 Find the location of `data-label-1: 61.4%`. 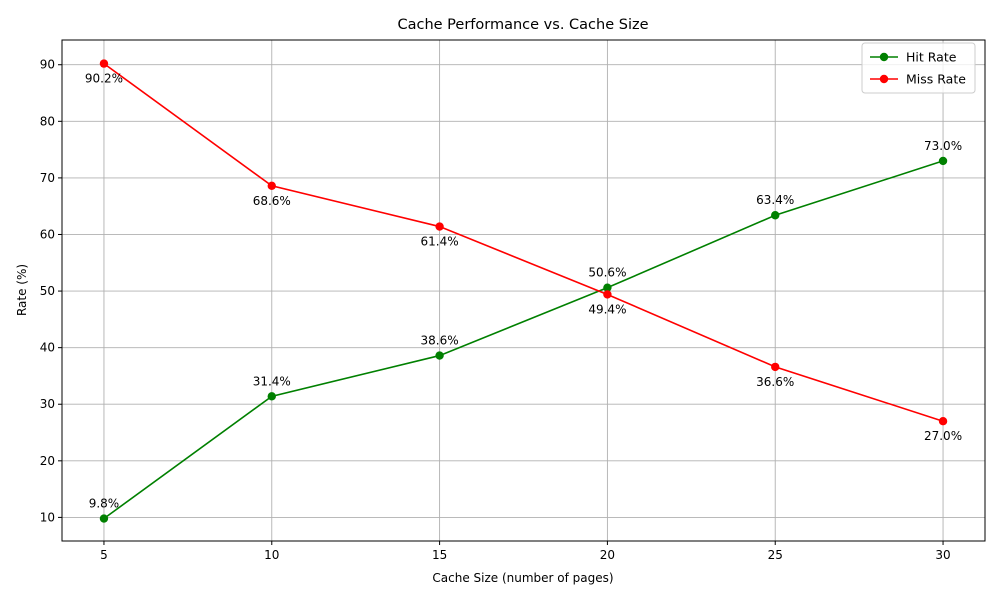

data-label-1: 61.4% is located at coordinates (440, 242).